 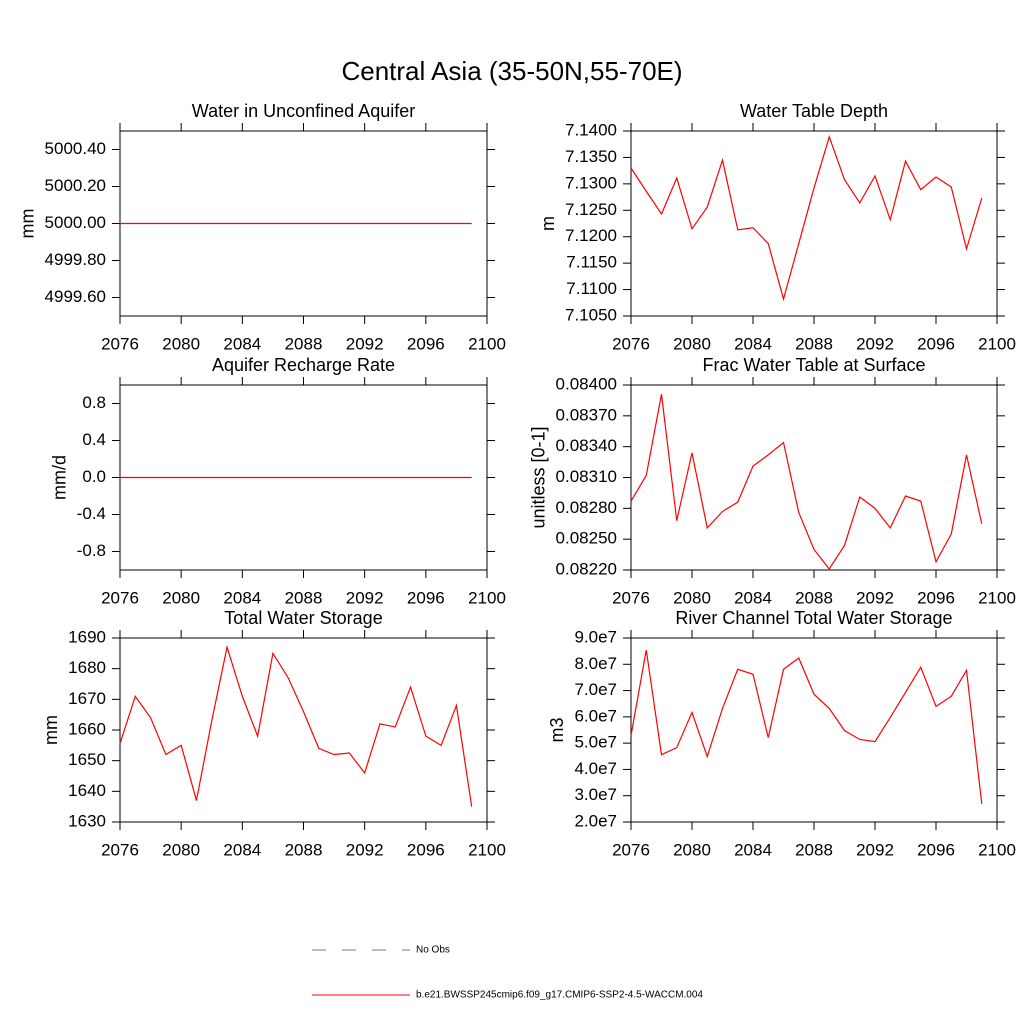 I want to click on y-tick-label: 4999.60, so click(x=75, y=296).